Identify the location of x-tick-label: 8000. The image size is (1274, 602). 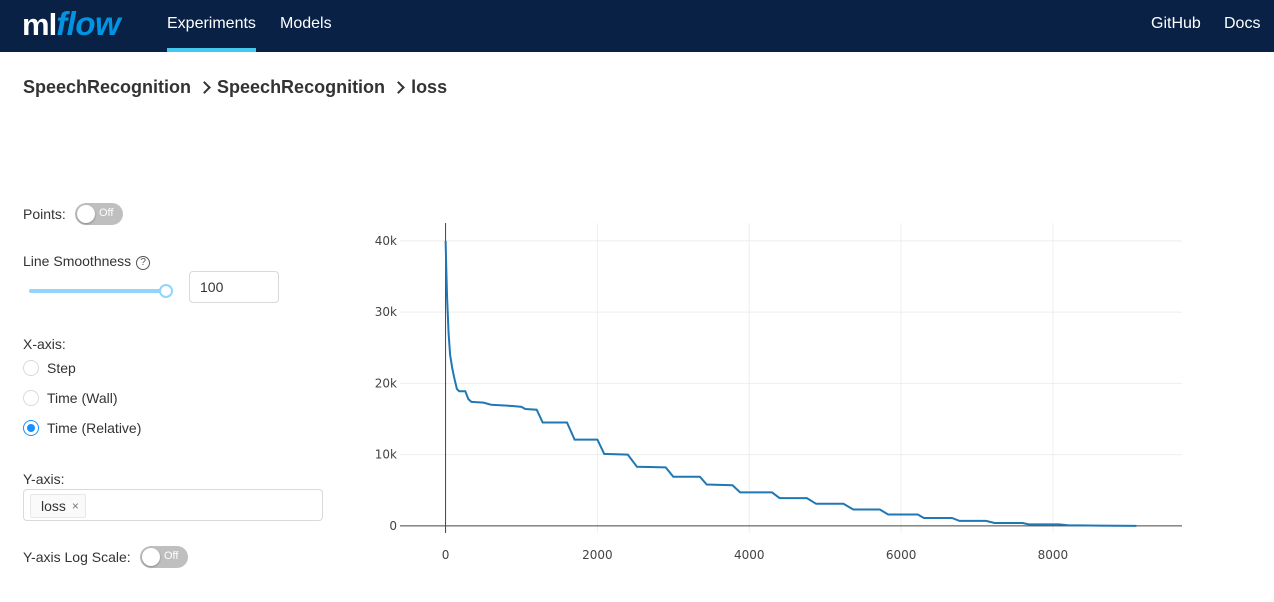
(1053, 555).